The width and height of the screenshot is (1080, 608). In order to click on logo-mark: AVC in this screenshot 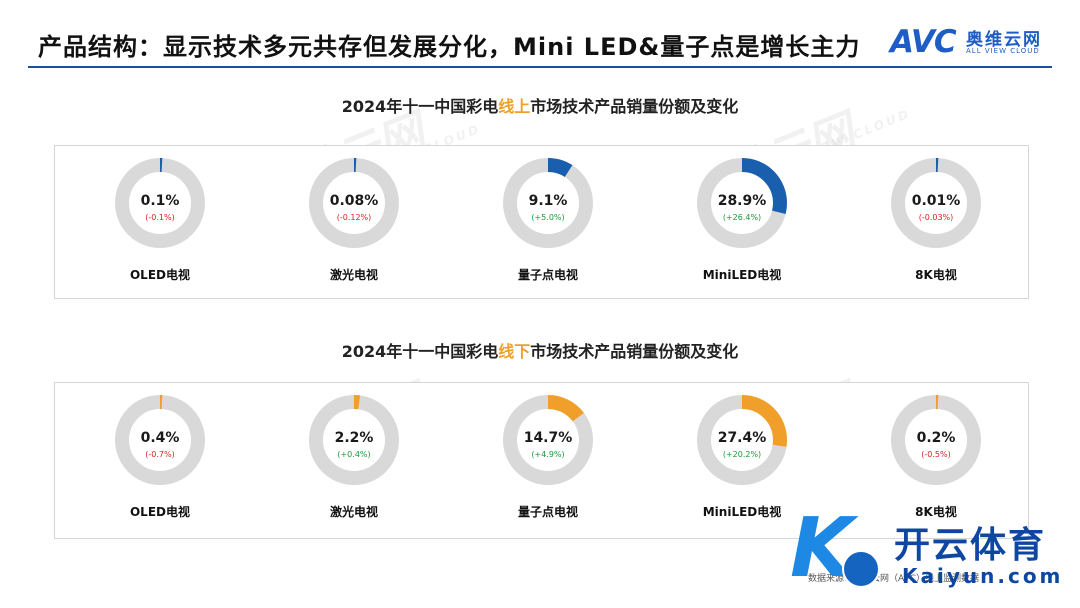, I will do `click(923, 42)`.